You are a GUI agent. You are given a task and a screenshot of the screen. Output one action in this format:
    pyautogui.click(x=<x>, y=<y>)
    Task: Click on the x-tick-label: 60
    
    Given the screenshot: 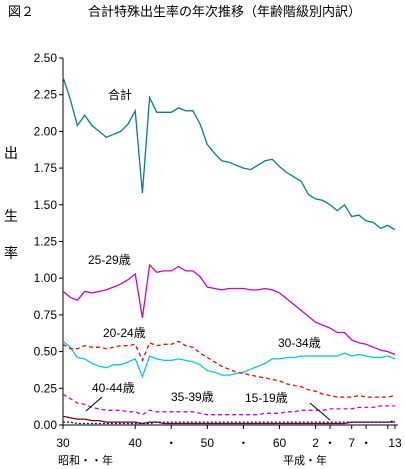 What is the action you would take?
    pyautogui.click(x=280, y=443)
    